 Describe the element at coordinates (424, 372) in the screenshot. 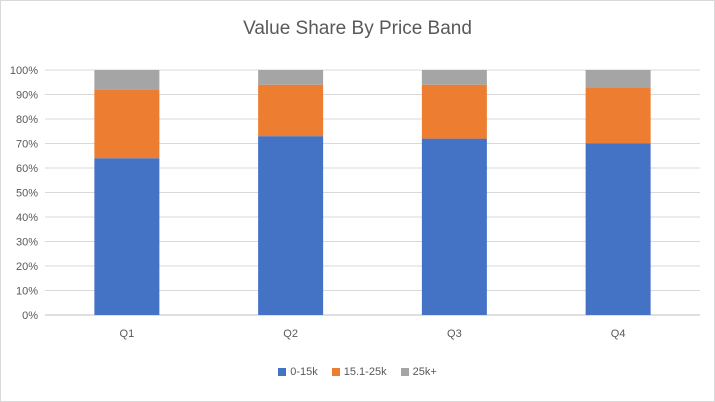

I see `legend-label: 25k+` at that location.